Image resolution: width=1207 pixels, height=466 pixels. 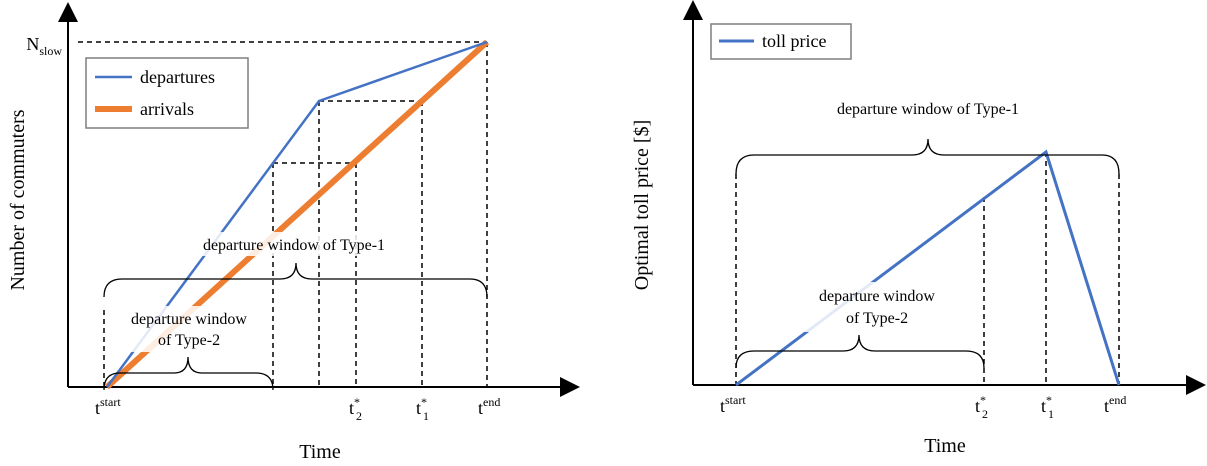 I want to click on legend-departures: departures, so click(x=177, y=77).